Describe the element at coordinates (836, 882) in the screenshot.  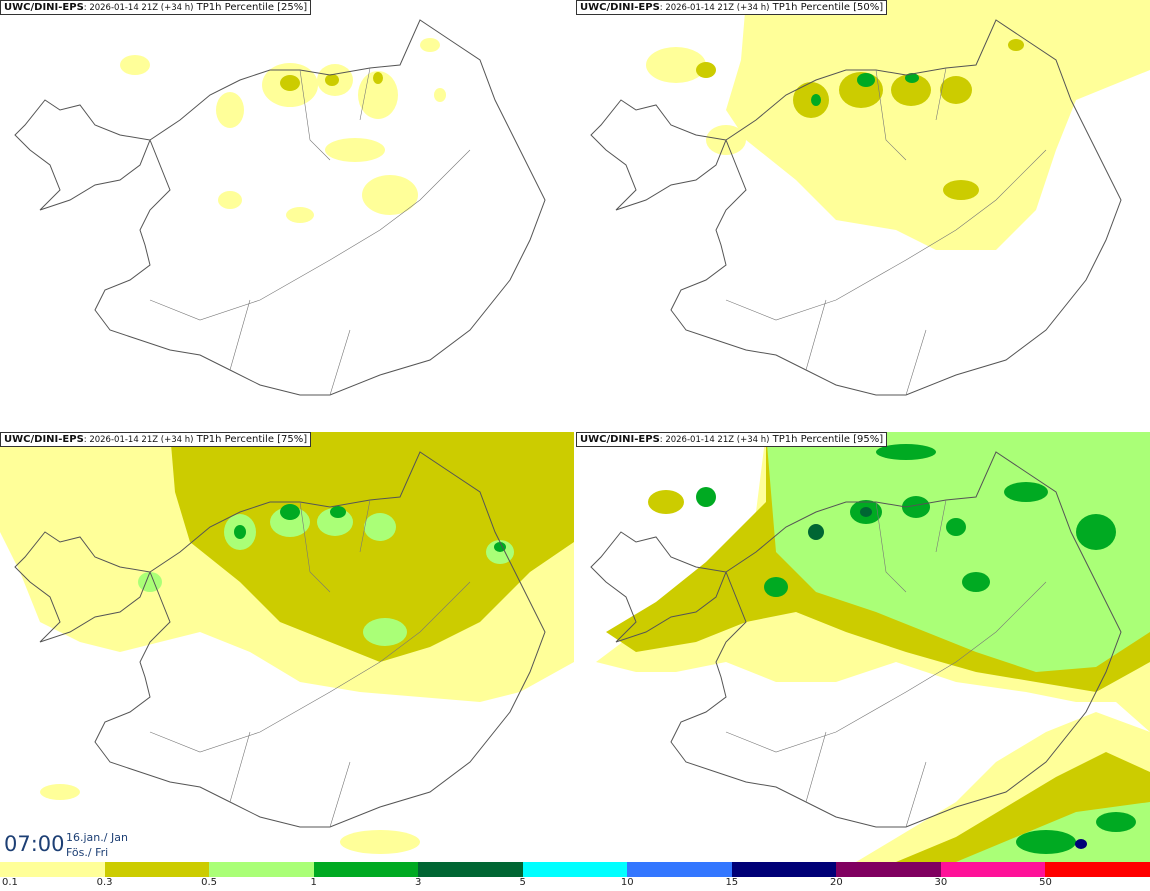
I see `colorbar-tick-label: 20` at that location.